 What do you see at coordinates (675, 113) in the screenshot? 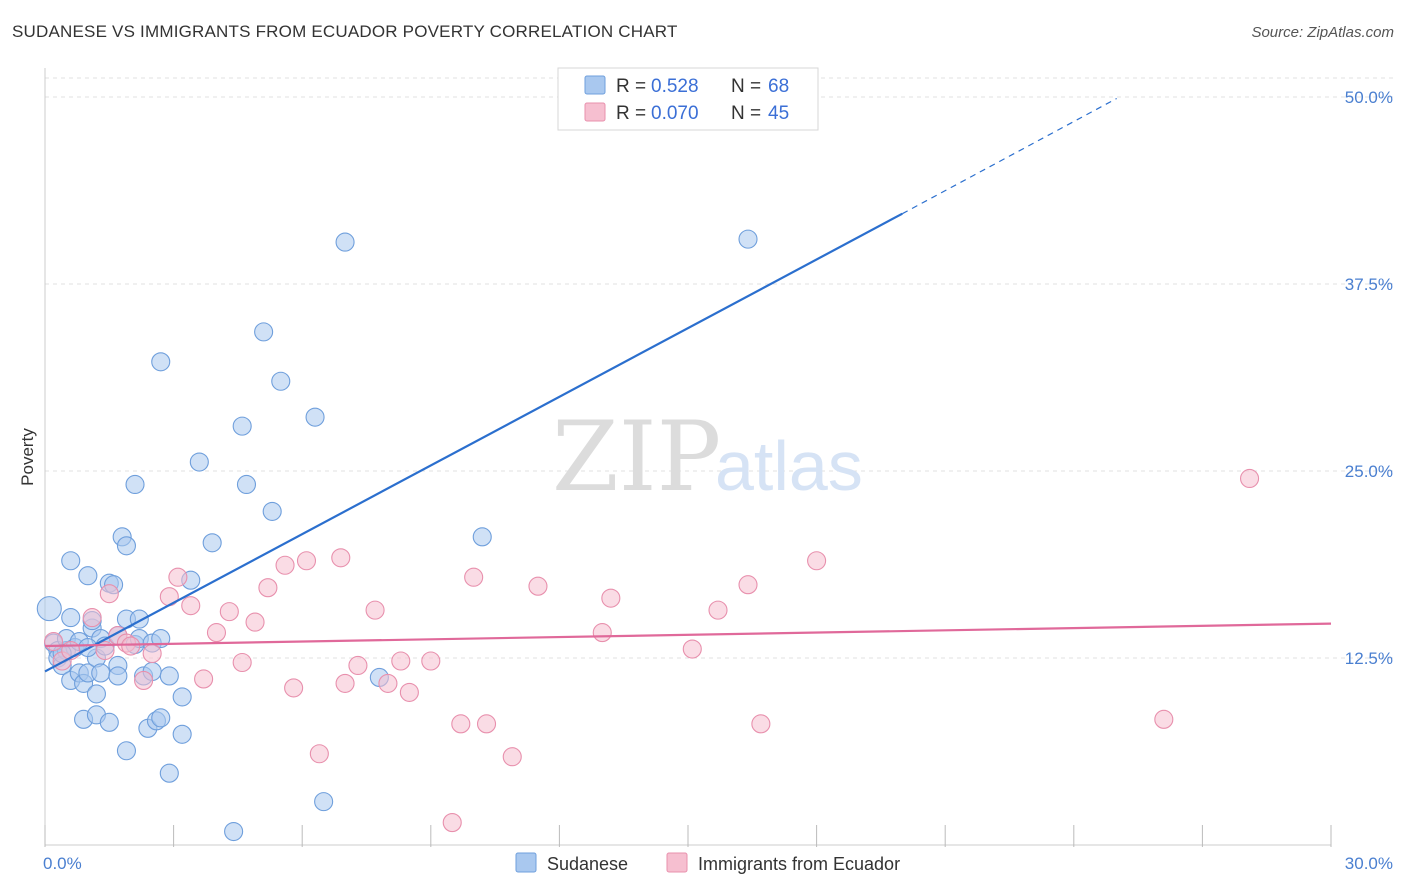
I see `legend-r-ecuador: 0.070` at bounding box center [675, 113].